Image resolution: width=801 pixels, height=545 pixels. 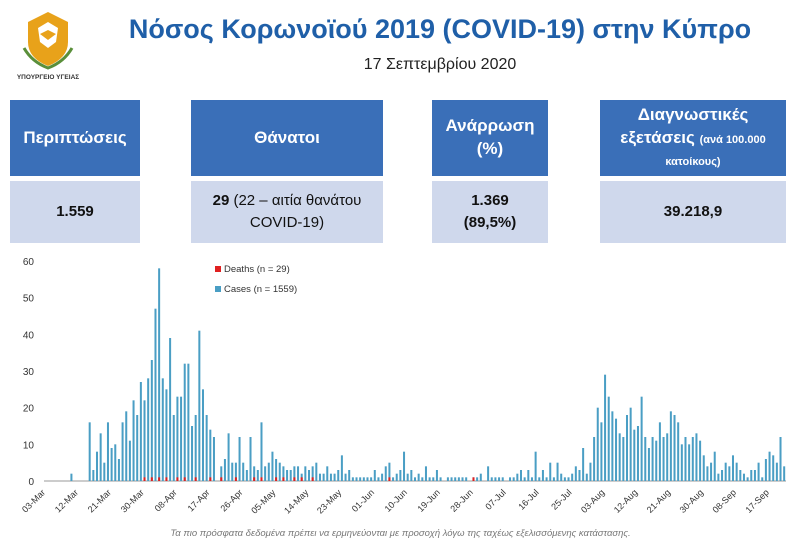 What do you see at coordinates (725, 501) in the screenshot?
I see `x-tick-label: 08-Sep` at bounding box center [725, 501].